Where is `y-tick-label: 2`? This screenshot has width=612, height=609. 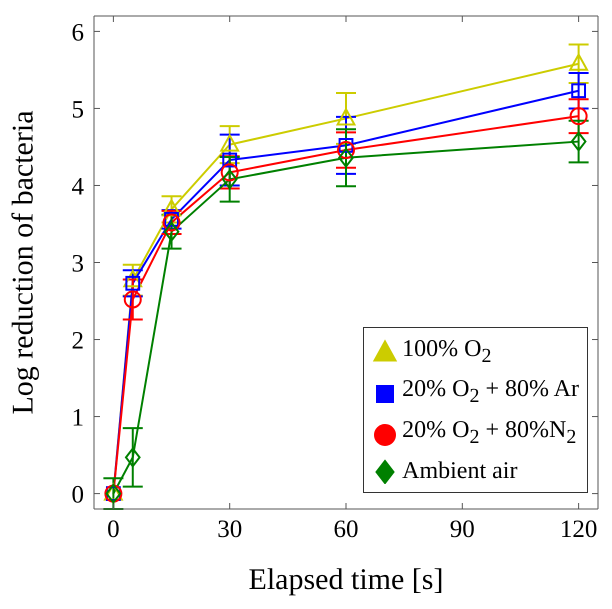
y-tick-label: 2 is located at coordinates (78, 340).